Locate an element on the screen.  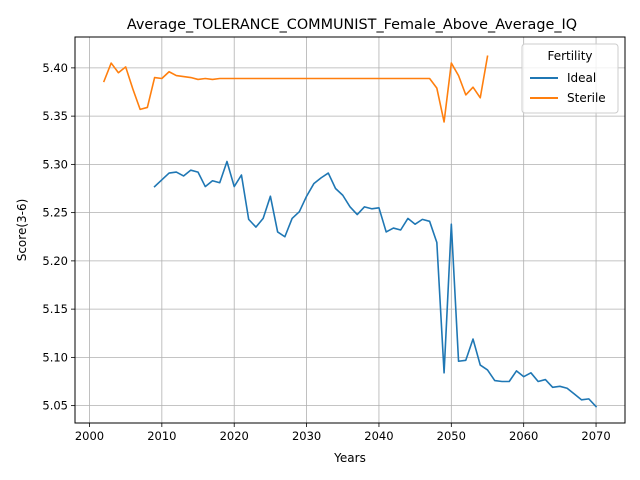
x-tick-label: 2070 is located at coordinates (595, 436).